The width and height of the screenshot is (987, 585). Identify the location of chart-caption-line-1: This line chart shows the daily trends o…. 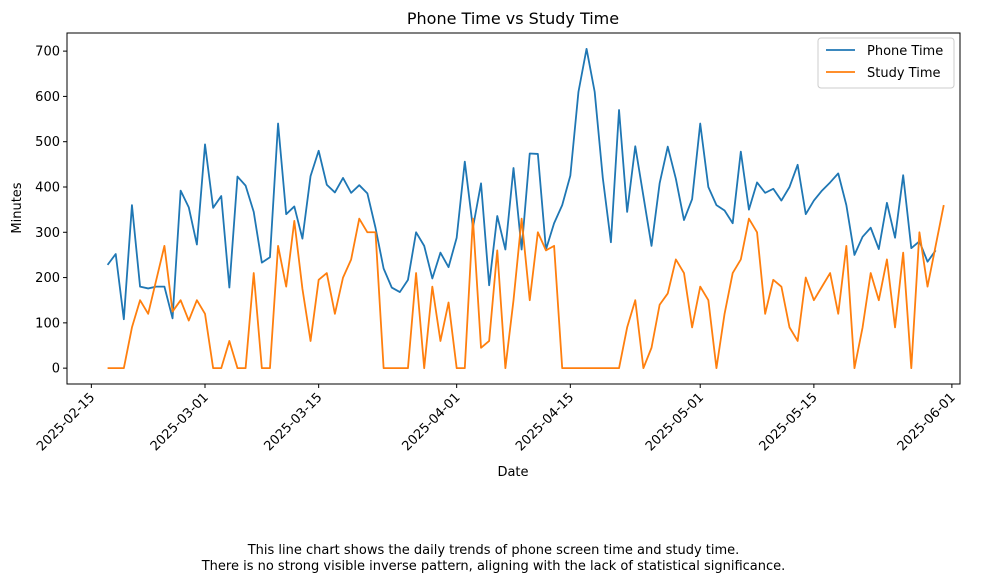
(493, 550).